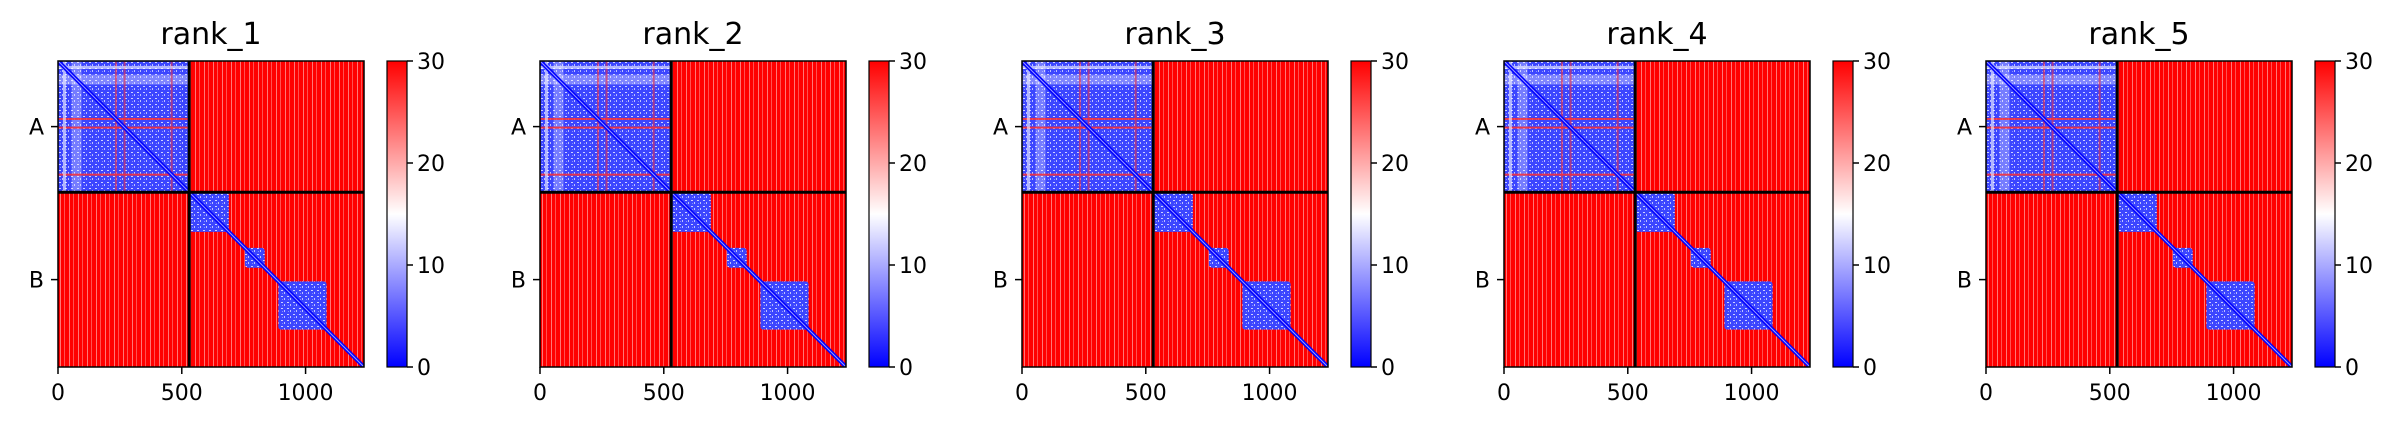  What do you see at coordinates (1656, 34) in the screenshot?
I see `panel-title: rank_4` at bounding box center [1656, 34].